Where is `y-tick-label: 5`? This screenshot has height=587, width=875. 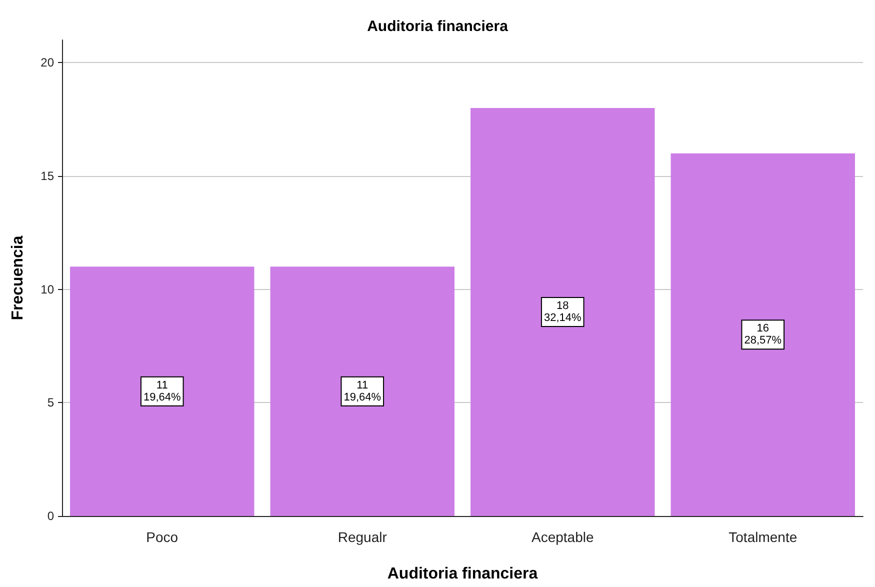
y-tick-label: 5 is located at coordinates (50, 403).